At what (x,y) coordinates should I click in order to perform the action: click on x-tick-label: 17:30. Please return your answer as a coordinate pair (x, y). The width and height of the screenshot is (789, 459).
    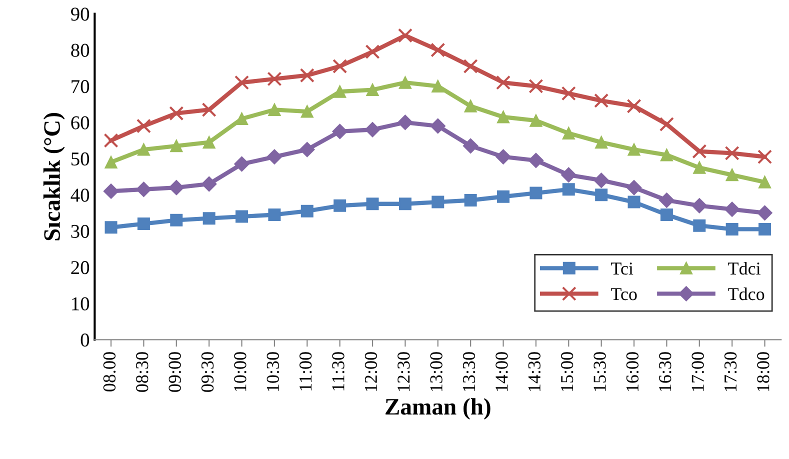
    Looking at the image, I should click on (730, 372).